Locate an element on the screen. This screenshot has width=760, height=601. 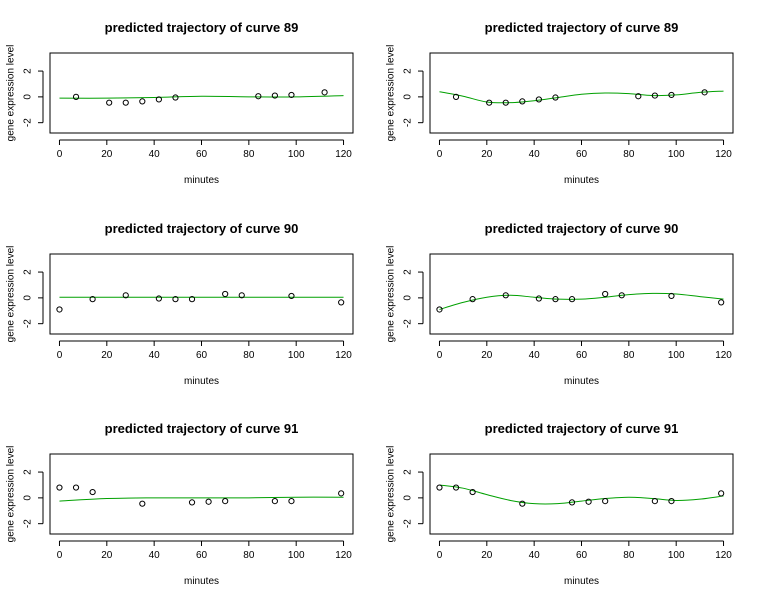
chart-6-y-tick-label: -2 is located at coordinates (408, 523).